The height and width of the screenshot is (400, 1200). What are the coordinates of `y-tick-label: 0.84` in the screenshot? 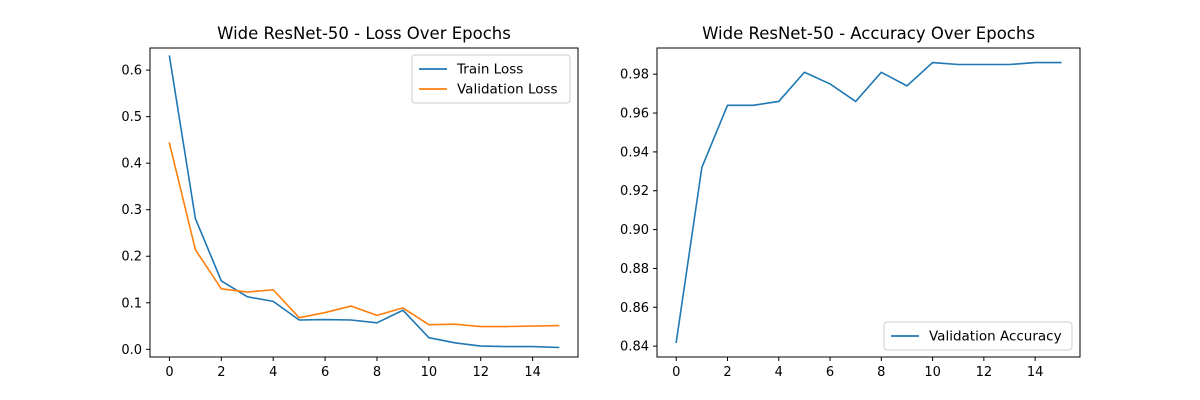 It's located at (634, 347).